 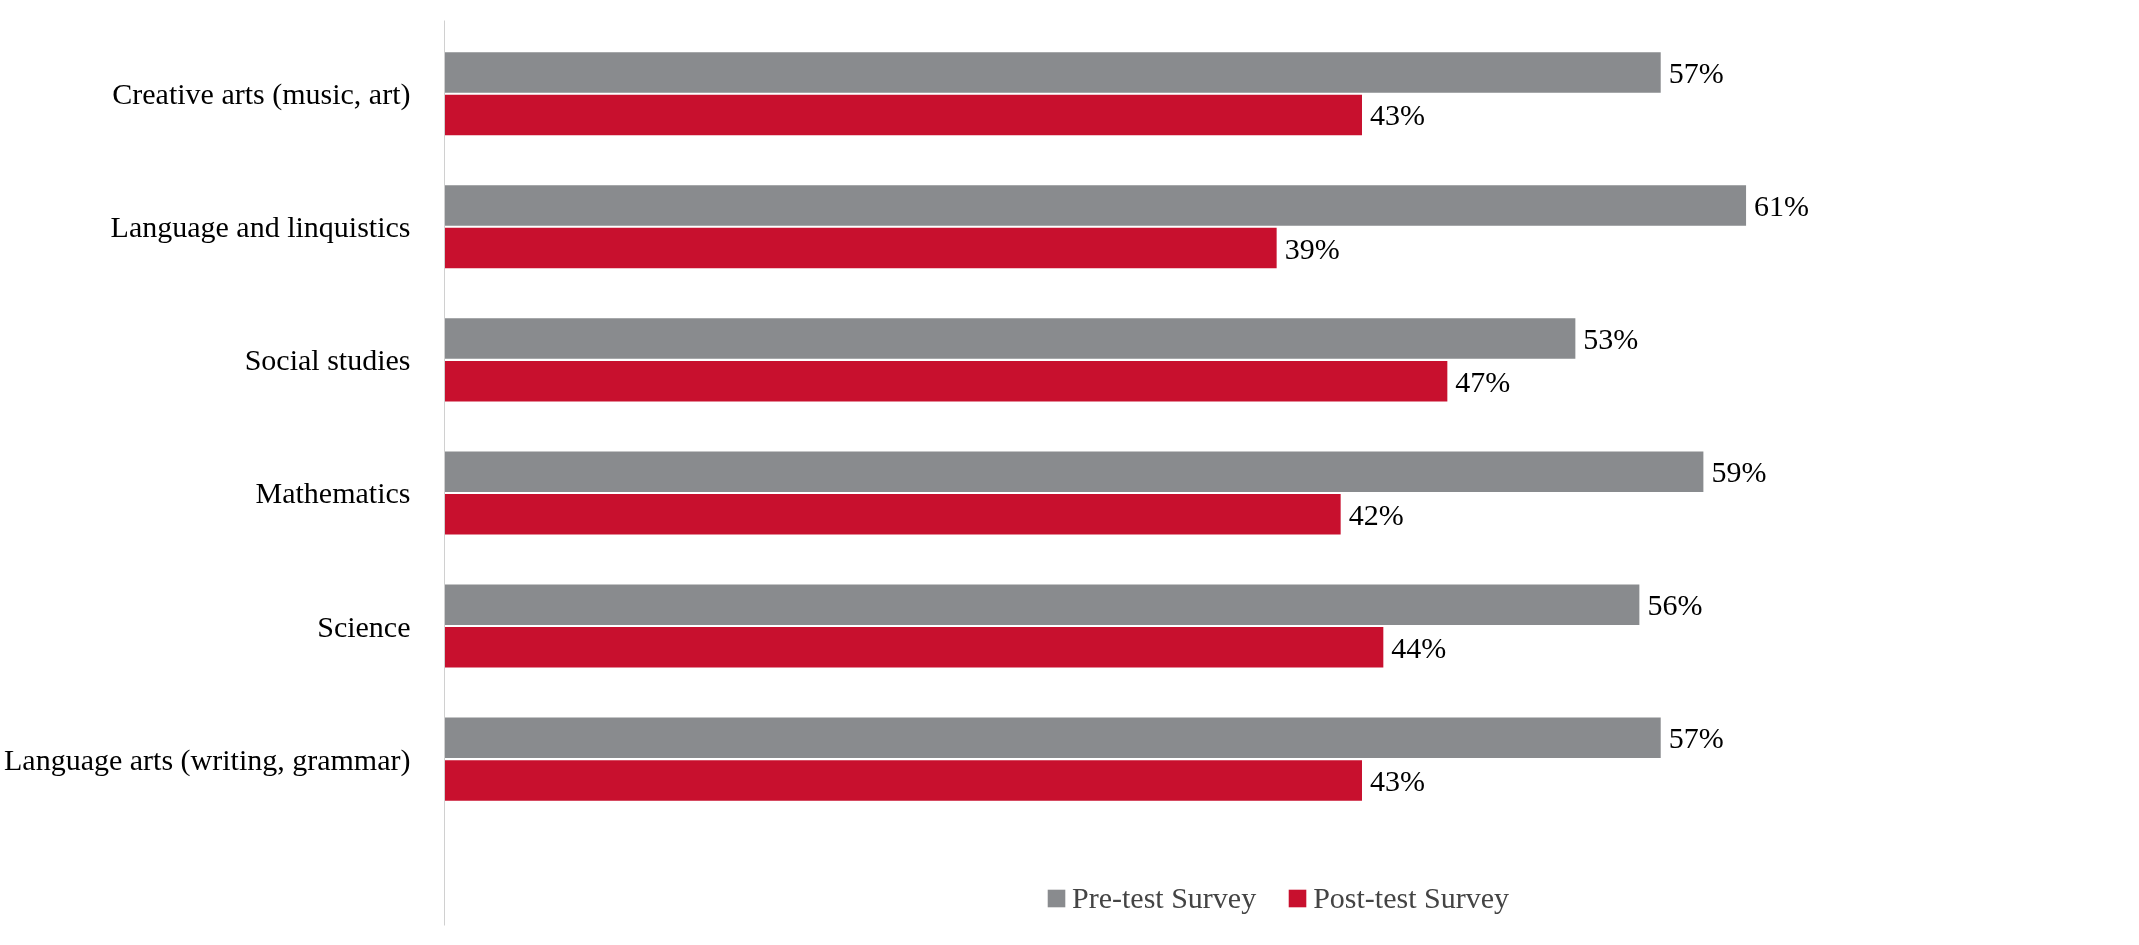 I want to click on y-tick-label: Mathematics, so click(x=333, y=493).